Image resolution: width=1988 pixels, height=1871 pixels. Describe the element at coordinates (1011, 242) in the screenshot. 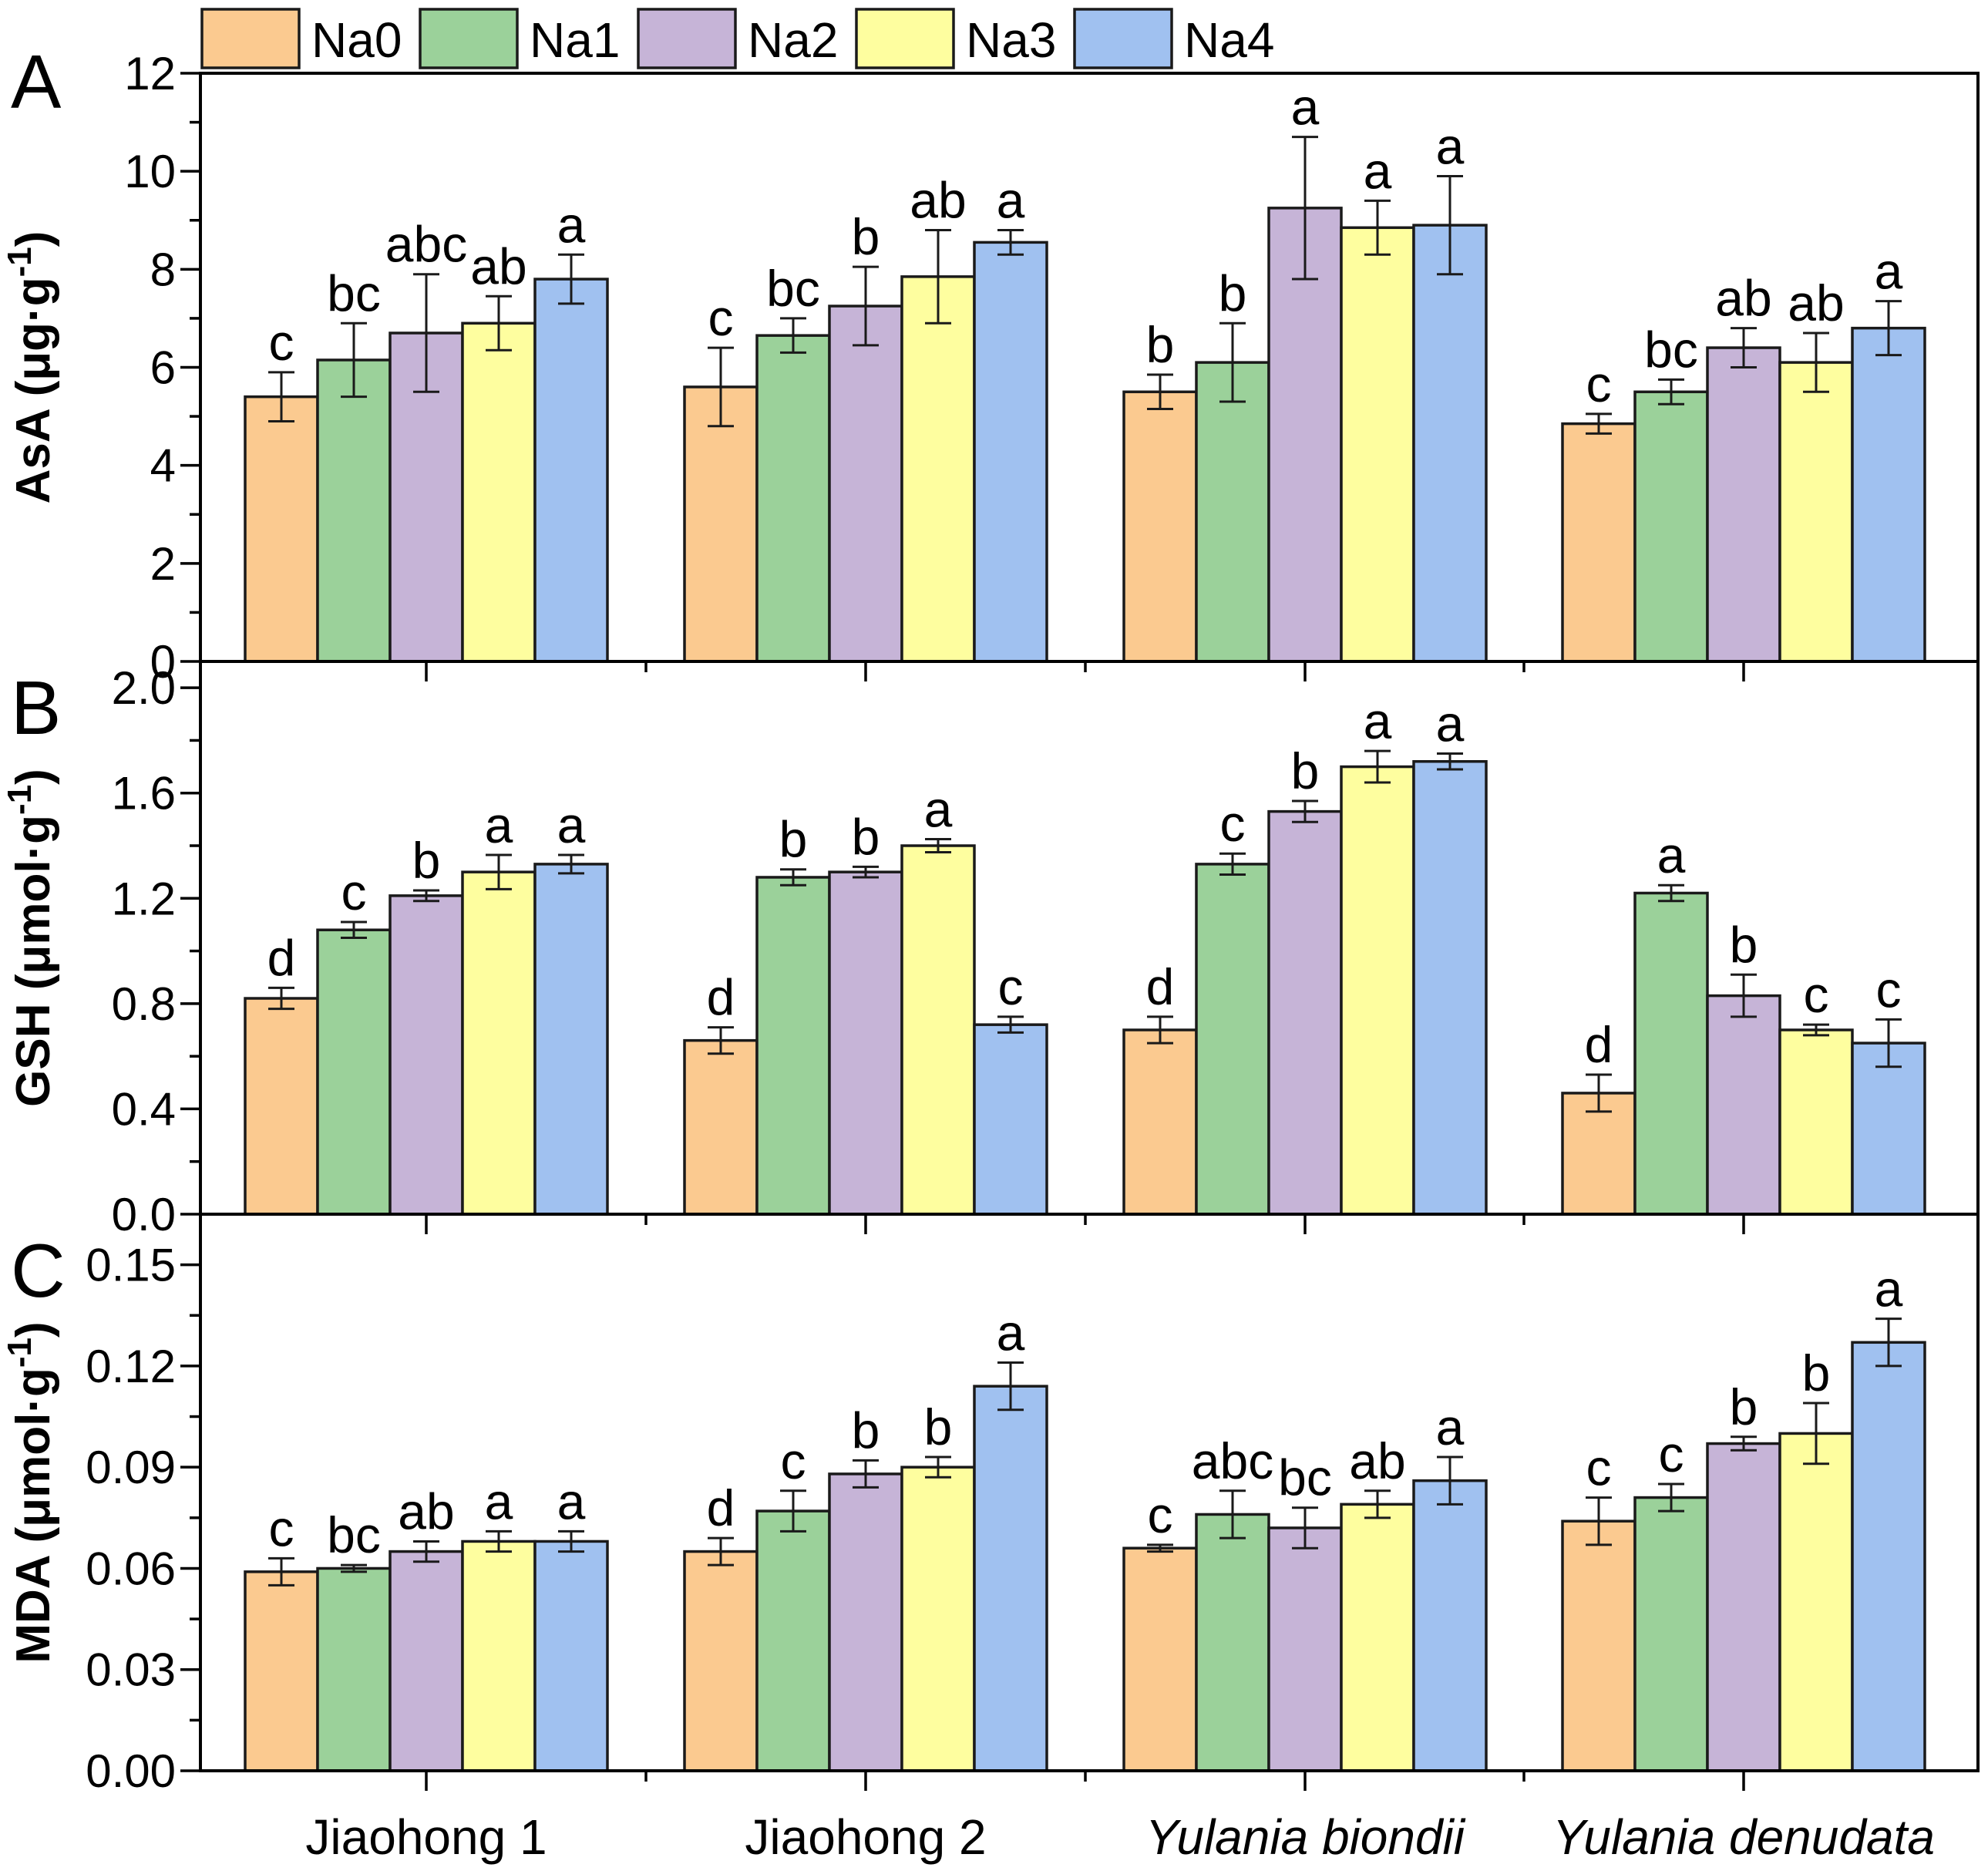

I see `errorbar-A-2-Na4` at that location.